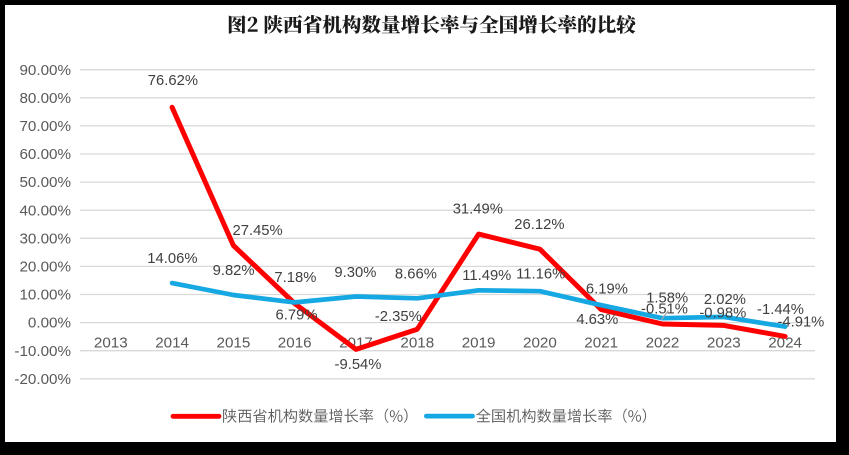 This screenshot has width=849, height=455. What do you see at coordinates (780, 310) in the screenshot?
I see `svg-text: -1.44%` at bounding box center [780, 310].